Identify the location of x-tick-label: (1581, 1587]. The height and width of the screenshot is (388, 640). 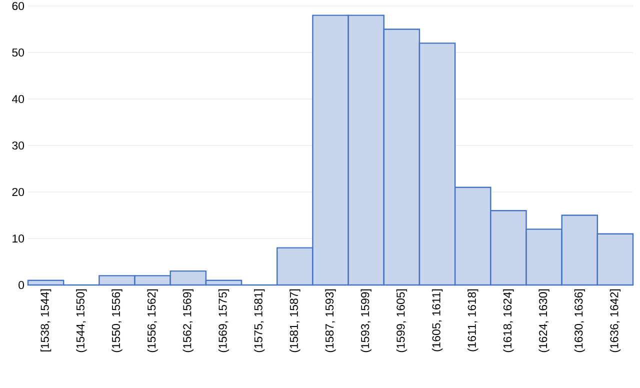
(295, 320).